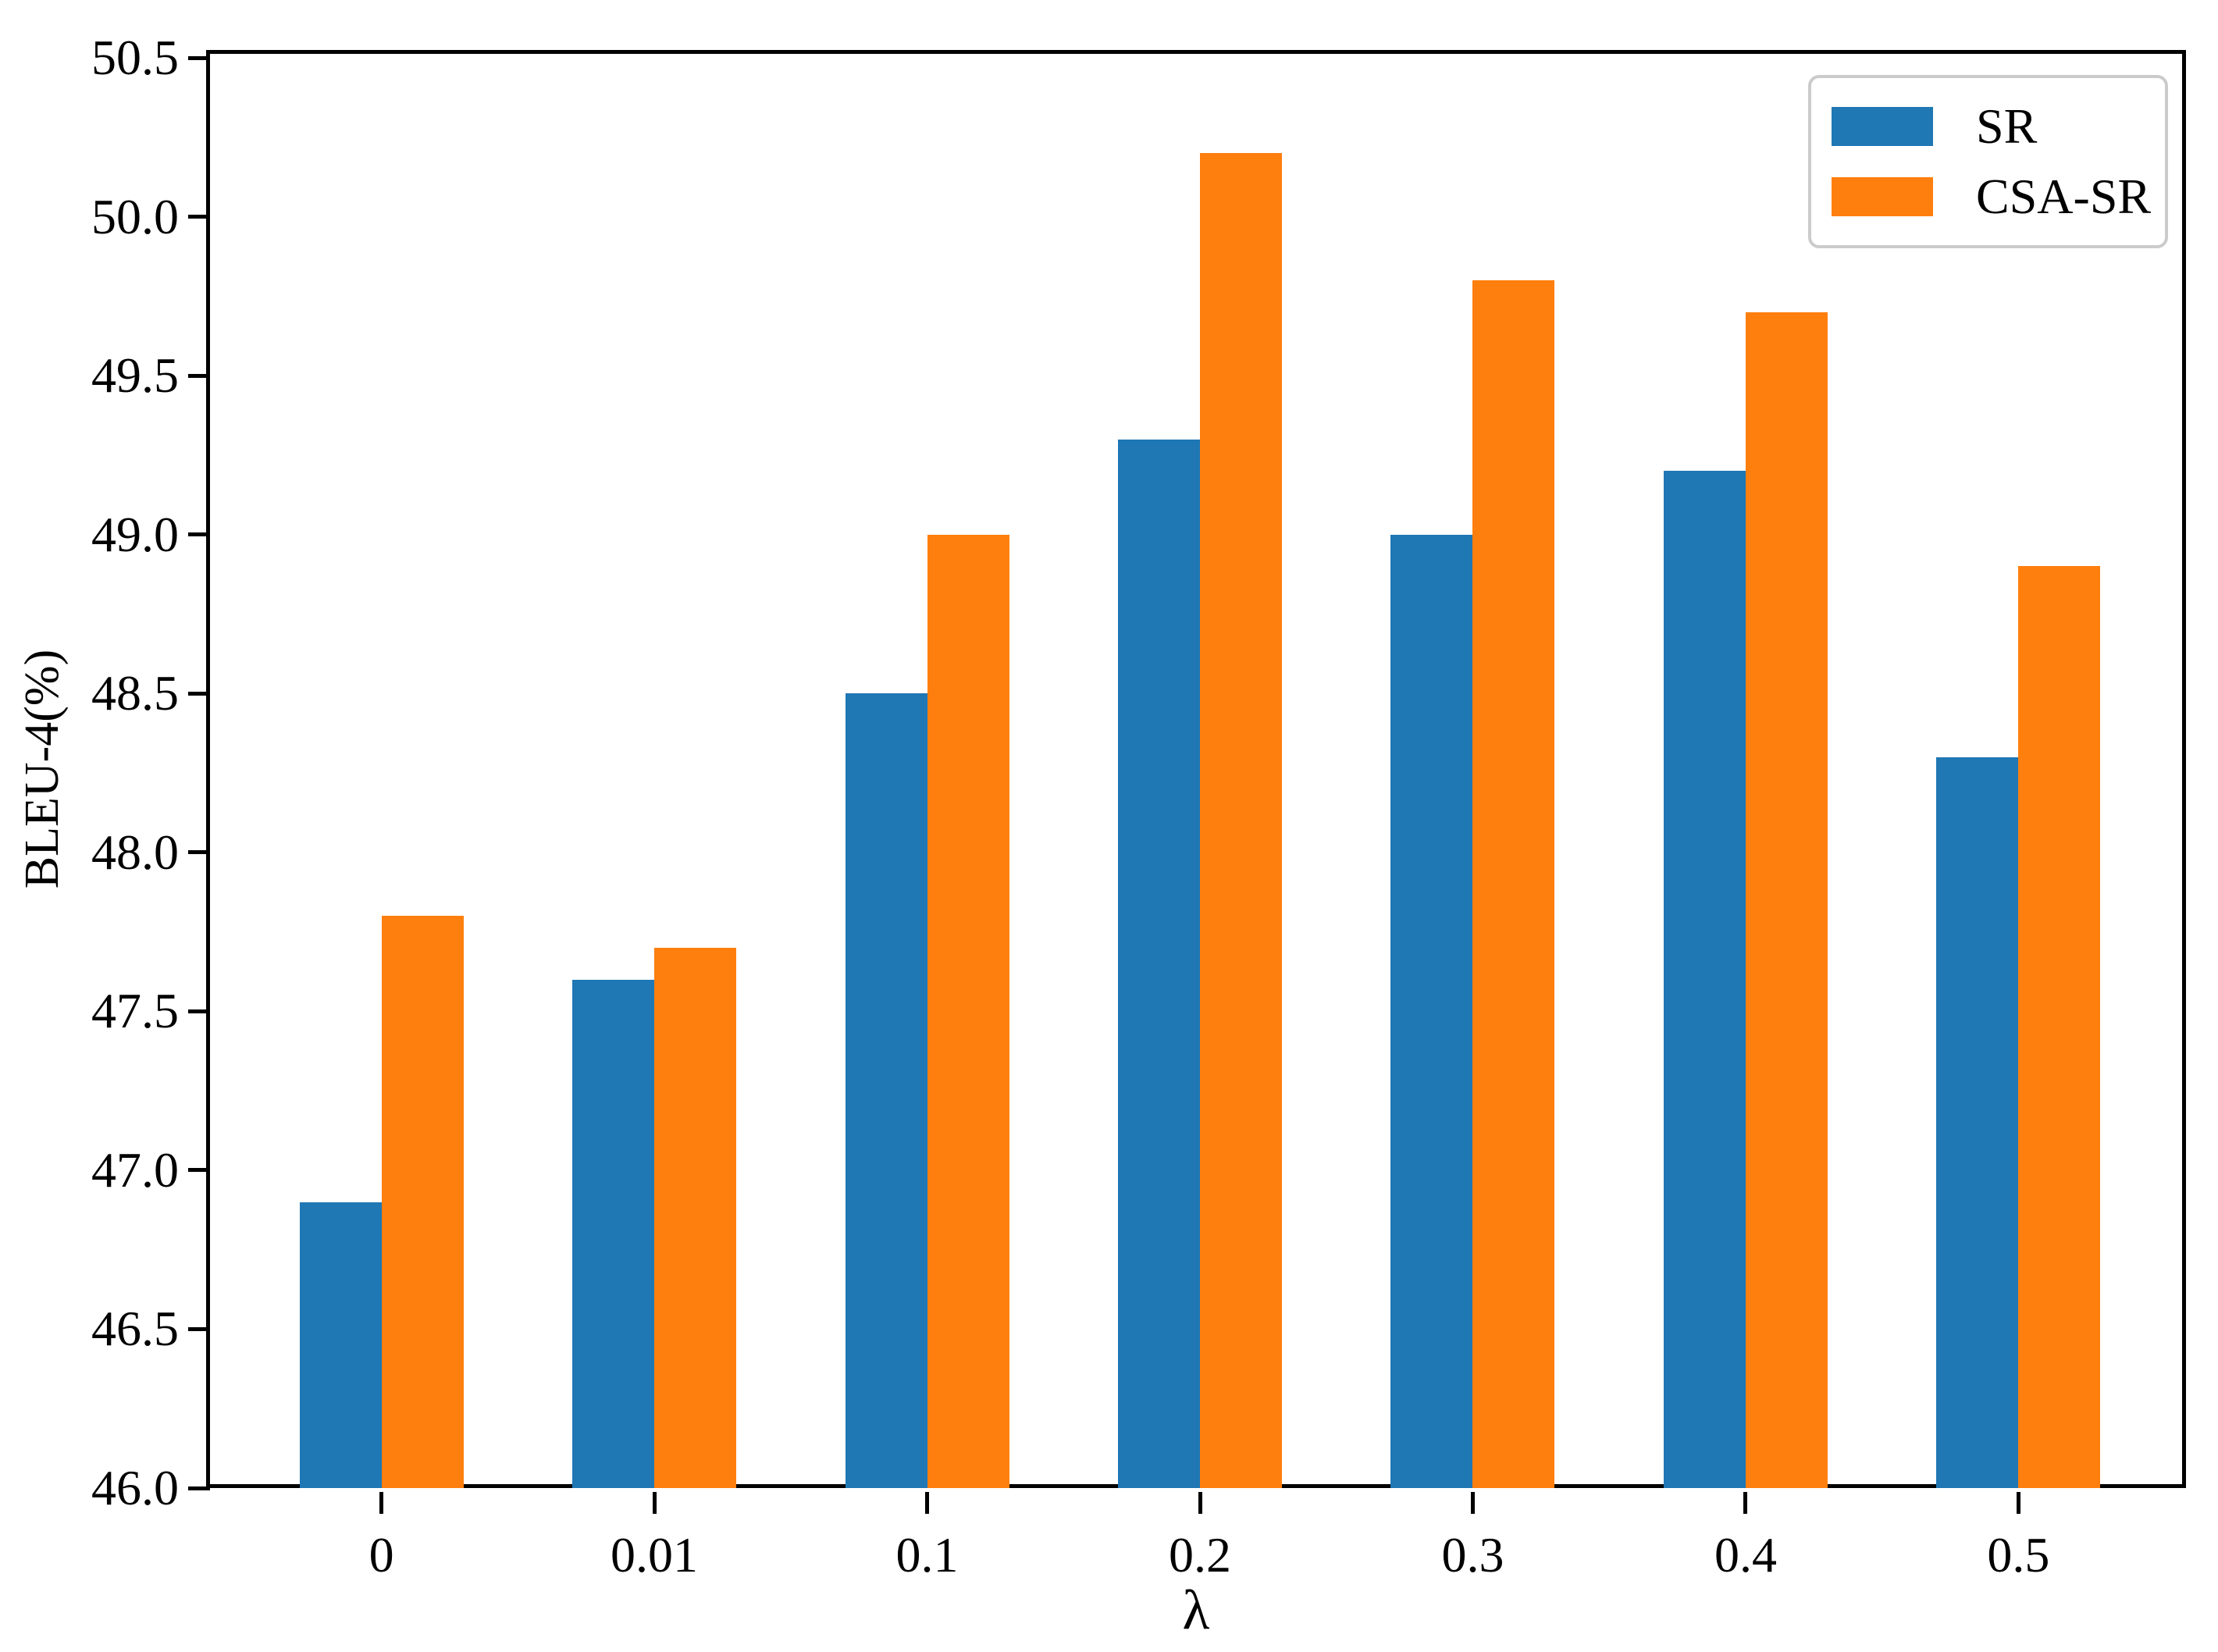 The image size is (2218, 1652). Describe the element at coordinates (1200, 1555) in the screenshot. I see `x-tick-label: 0.2` at that location.